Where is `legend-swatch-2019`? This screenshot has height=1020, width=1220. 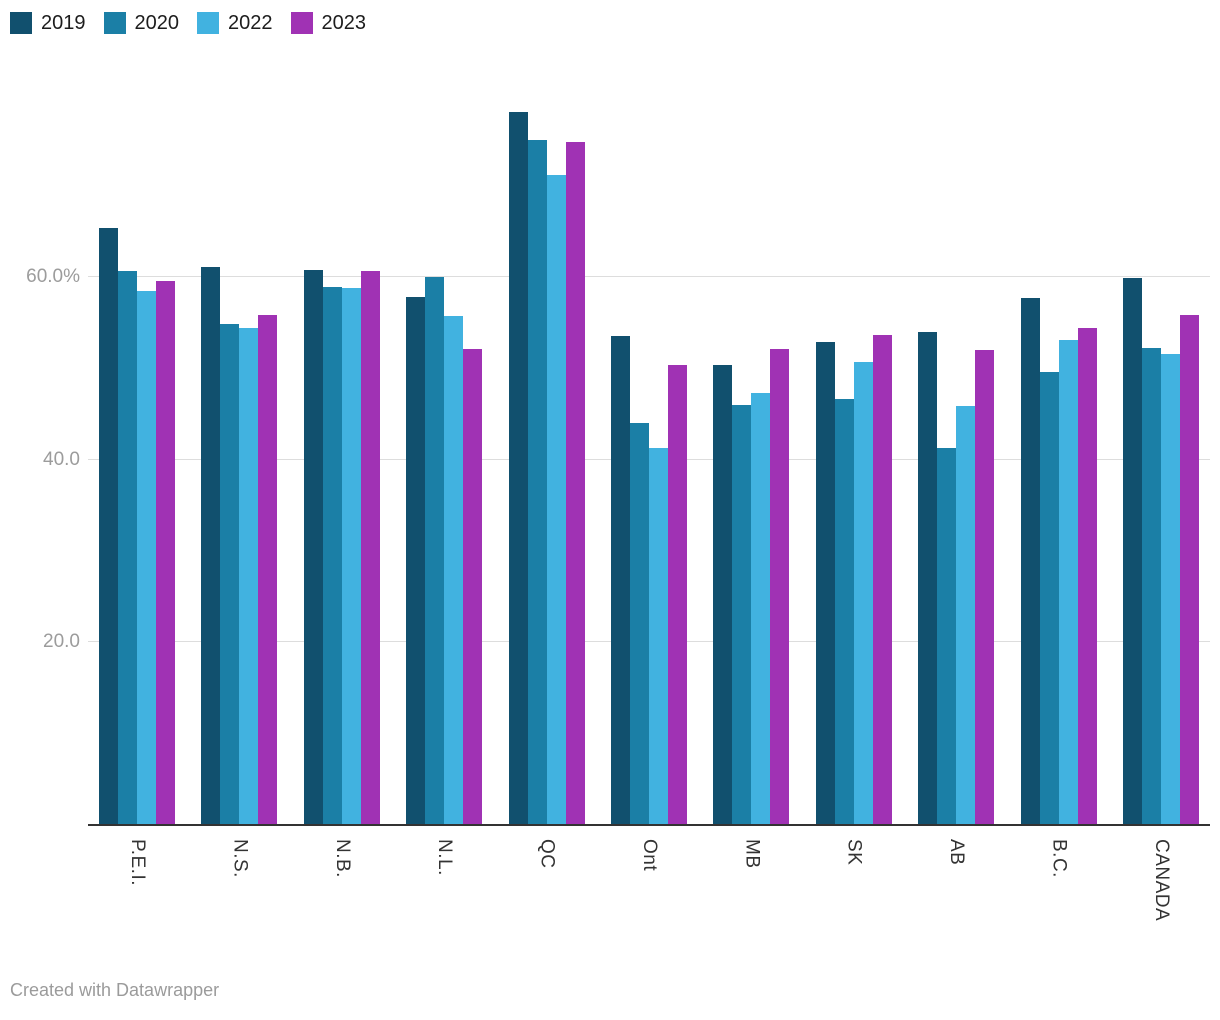 legend-swatch-2019 is located at coordinates (21, 23).